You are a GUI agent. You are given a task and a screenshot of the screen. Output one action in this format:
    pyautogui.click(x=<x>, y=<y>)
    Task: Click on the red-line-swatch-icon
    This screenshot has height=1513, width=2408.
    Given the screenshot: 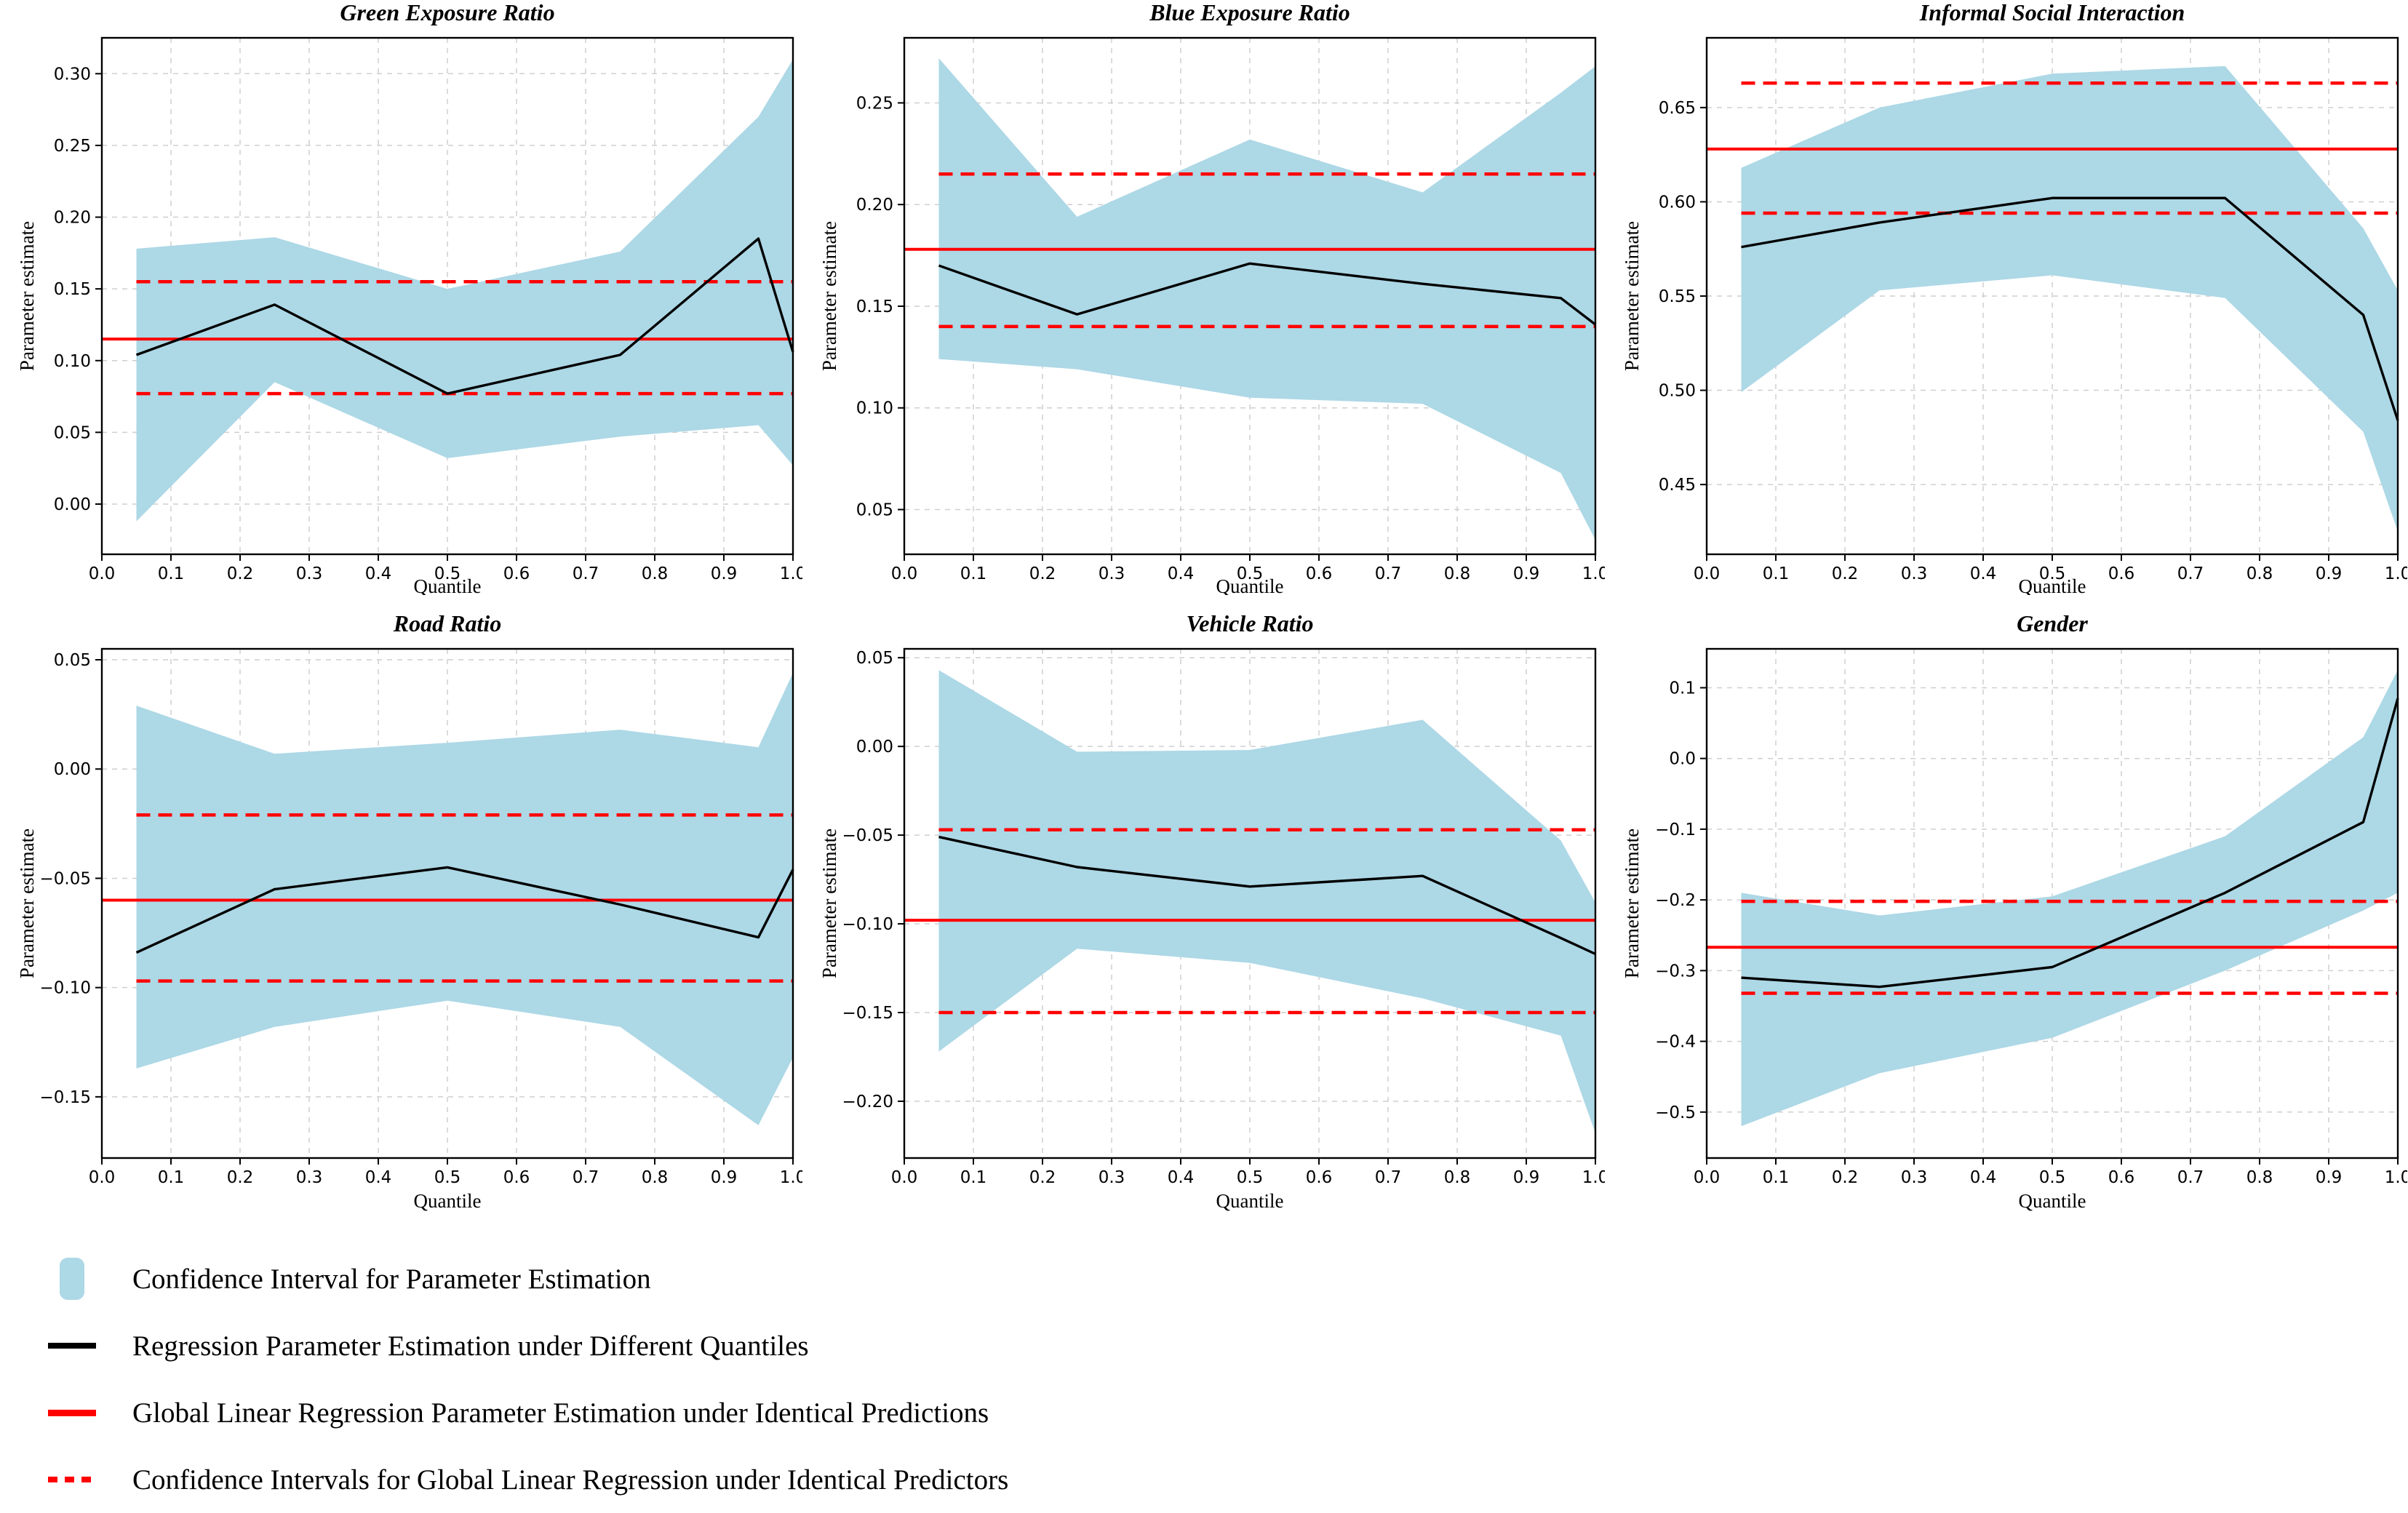 What is the action you would take?
    pyautogui.click(x=72, y=1412)
    